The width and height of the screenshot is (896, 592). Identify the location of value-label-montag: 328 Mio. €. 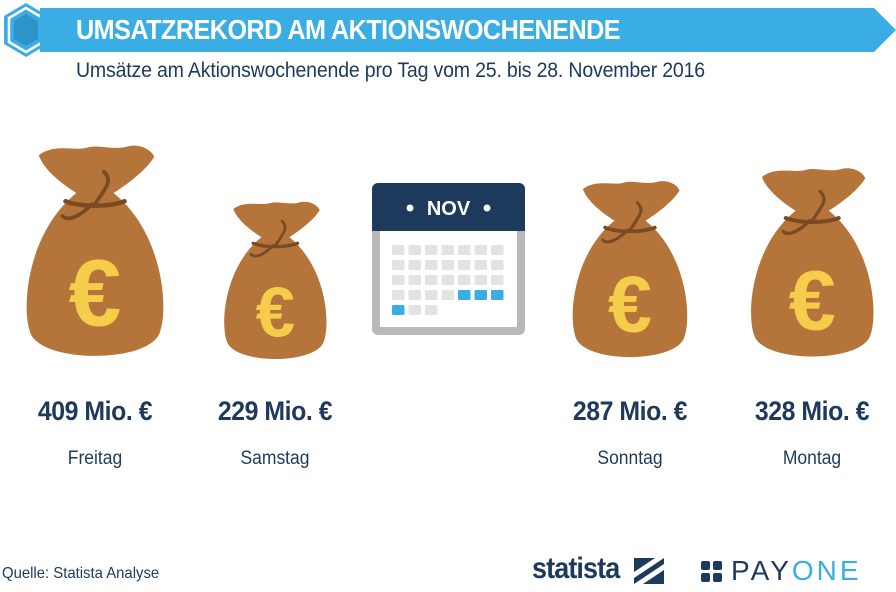
(812, 411).